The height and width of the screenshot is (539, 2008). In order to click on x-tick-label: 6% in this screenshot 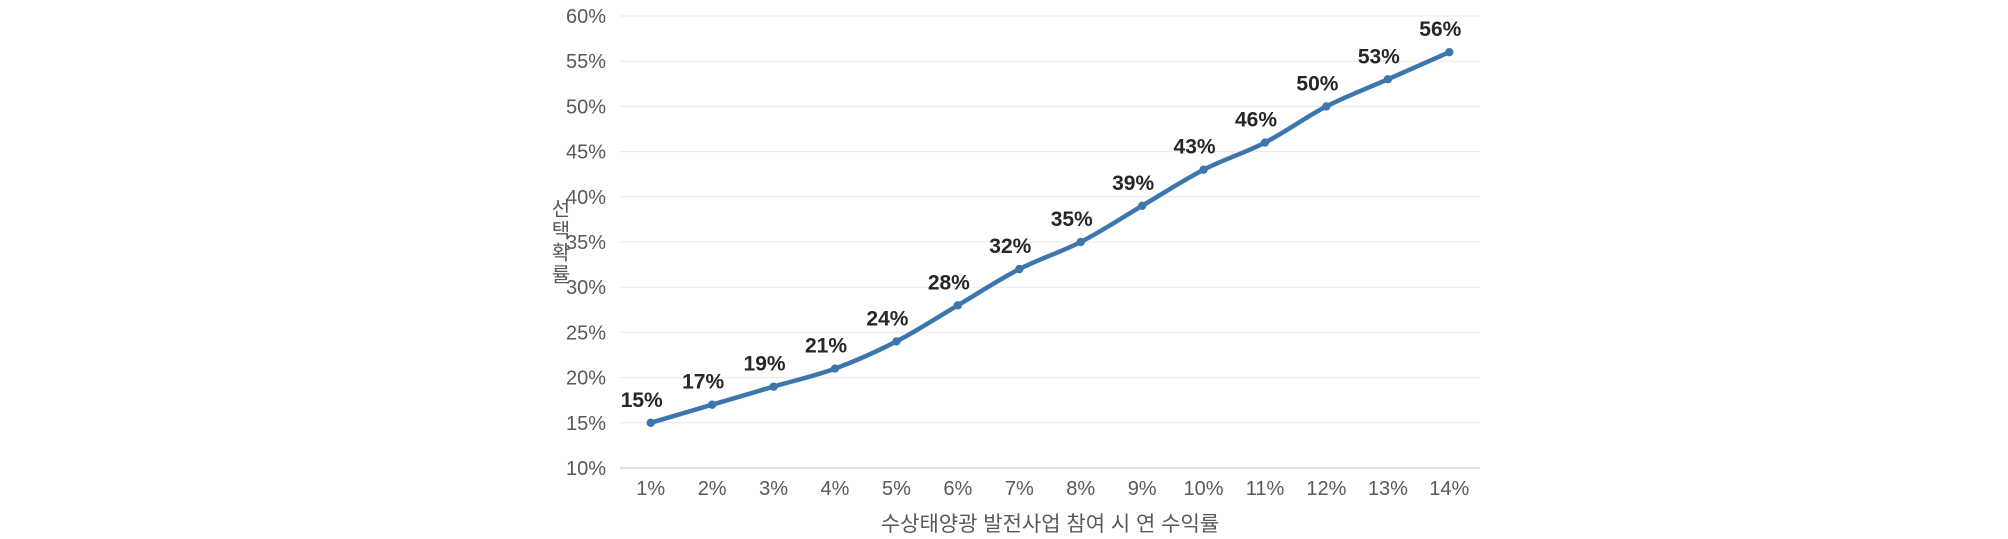, I will do `click(957, 489)`.